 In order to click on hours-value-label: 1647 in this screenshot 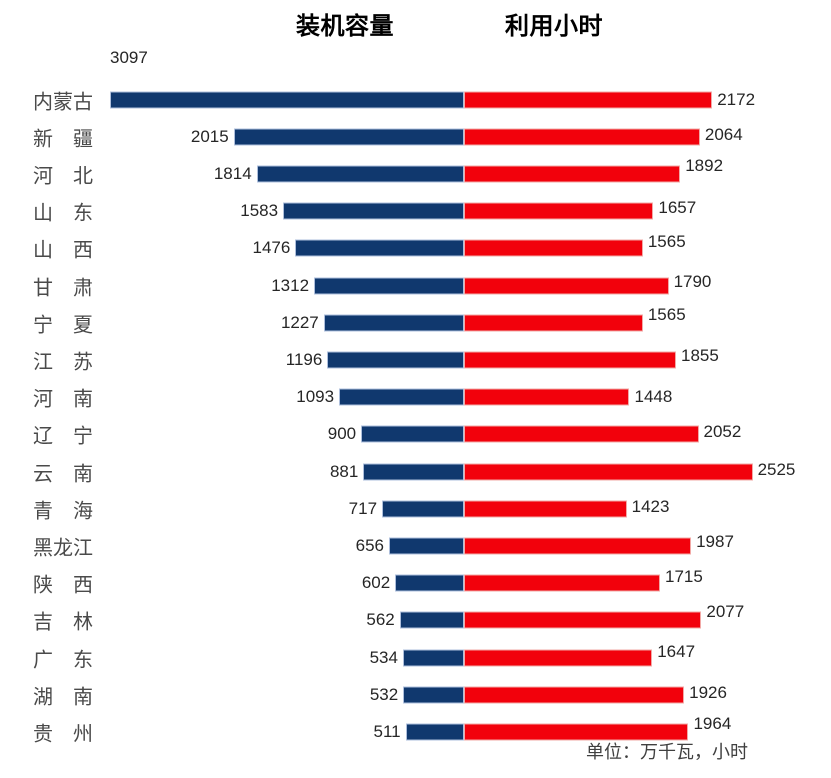, I will do `click(676, 651)`.